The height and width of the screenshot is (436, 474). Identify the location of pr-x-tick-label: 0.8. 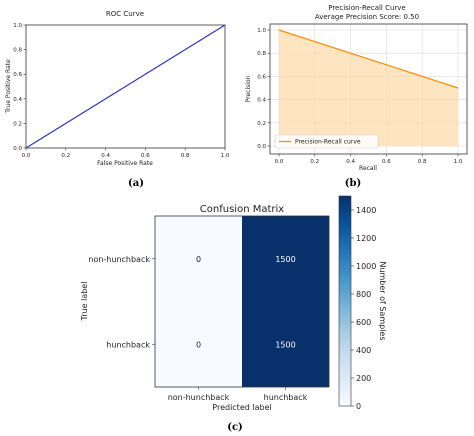
(422, 162).